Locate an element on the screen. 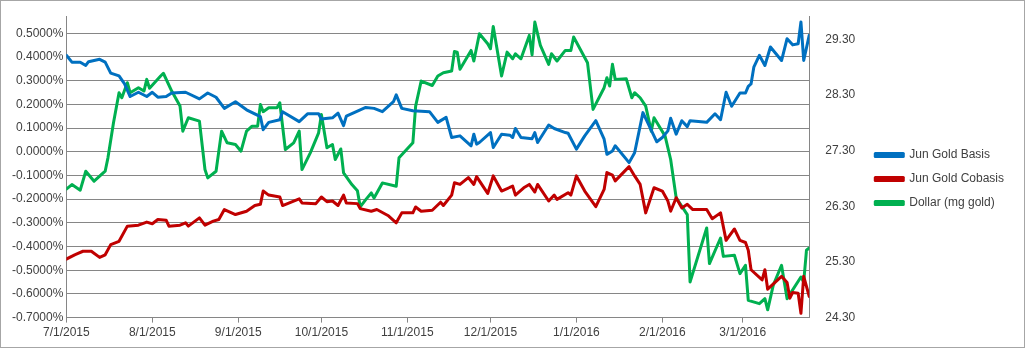 This screenshot has width=1025, height=348. y-tick-label: -0.2000% is located at coordinates (37, 198).